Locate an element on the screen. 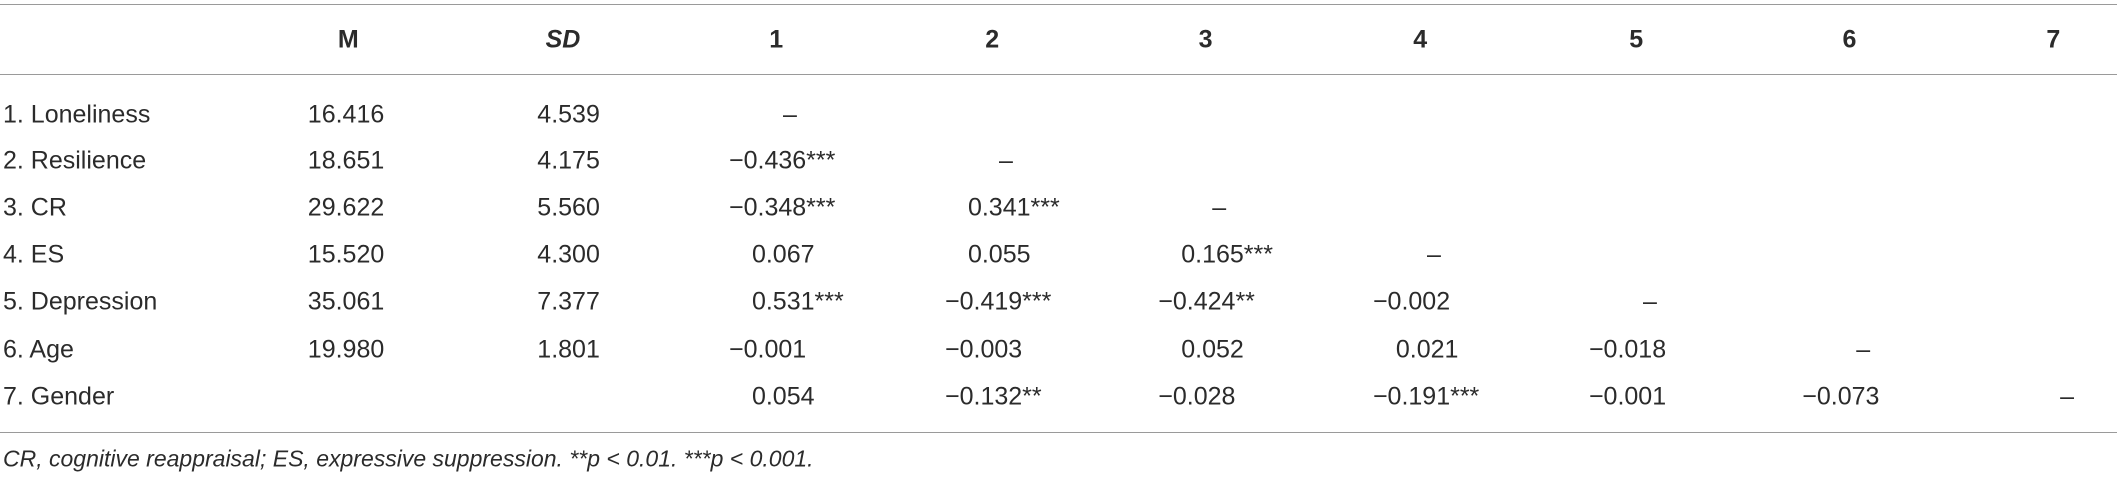 The image size is (2117, 480). column-header: 5 is located at coordinates (1636, 39).